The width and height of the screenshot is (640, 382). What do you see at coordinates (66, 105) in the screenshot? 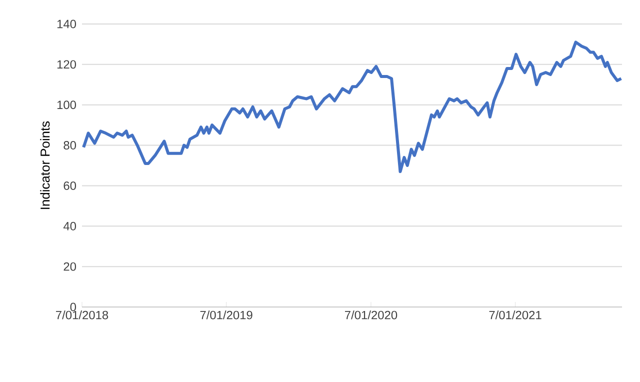
I see `y-tick-label: 100` at bounding box center [66, 105].